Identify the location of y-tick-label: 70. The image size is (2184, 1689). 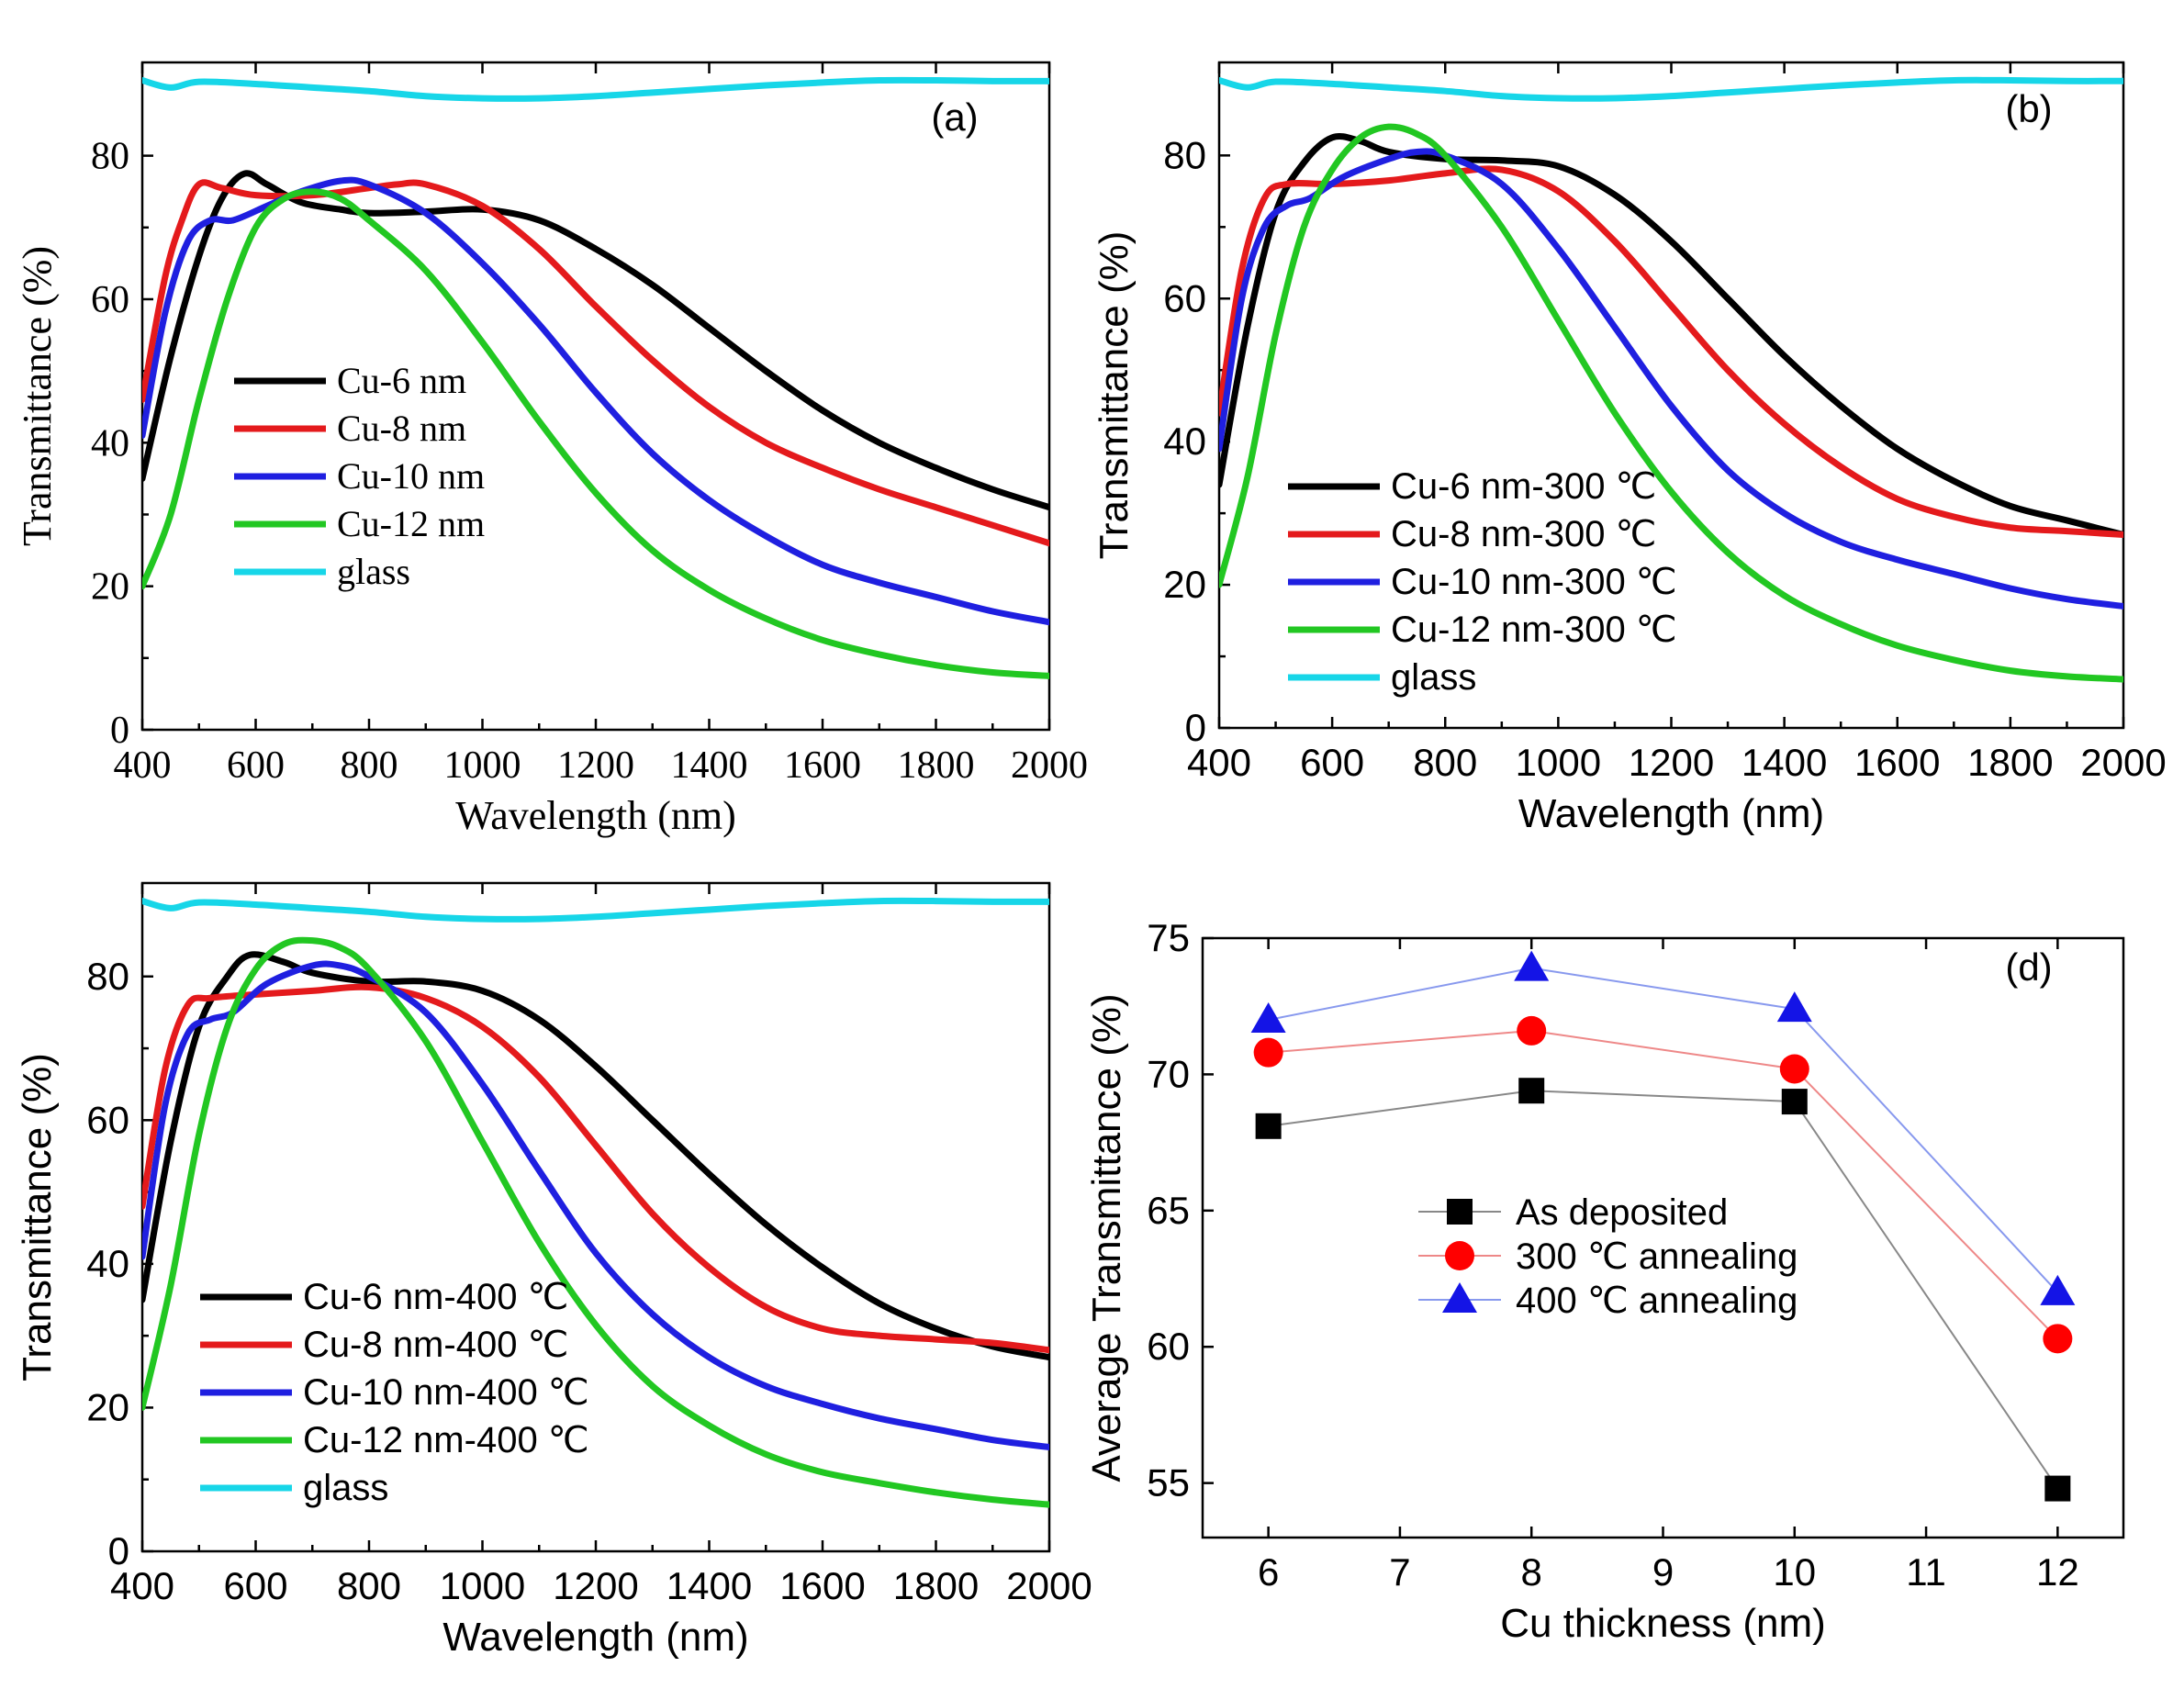
(1168, 1074).